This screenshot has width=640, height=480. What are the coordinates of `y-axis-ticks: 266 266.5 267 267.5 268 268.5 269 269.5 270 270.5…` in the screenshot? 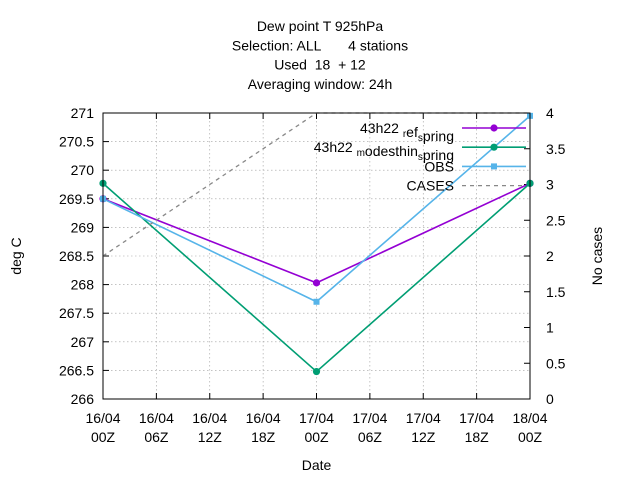 It's located at (84, 256).